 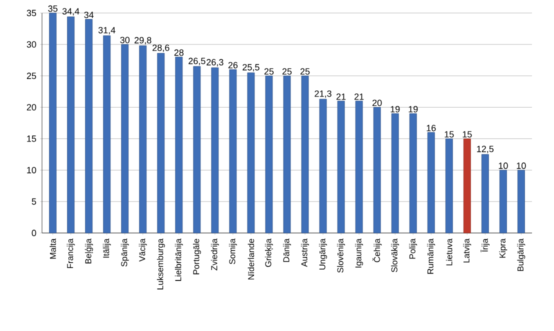 I want to click on x-tick-label: Polija, so click(x=413, y=248).